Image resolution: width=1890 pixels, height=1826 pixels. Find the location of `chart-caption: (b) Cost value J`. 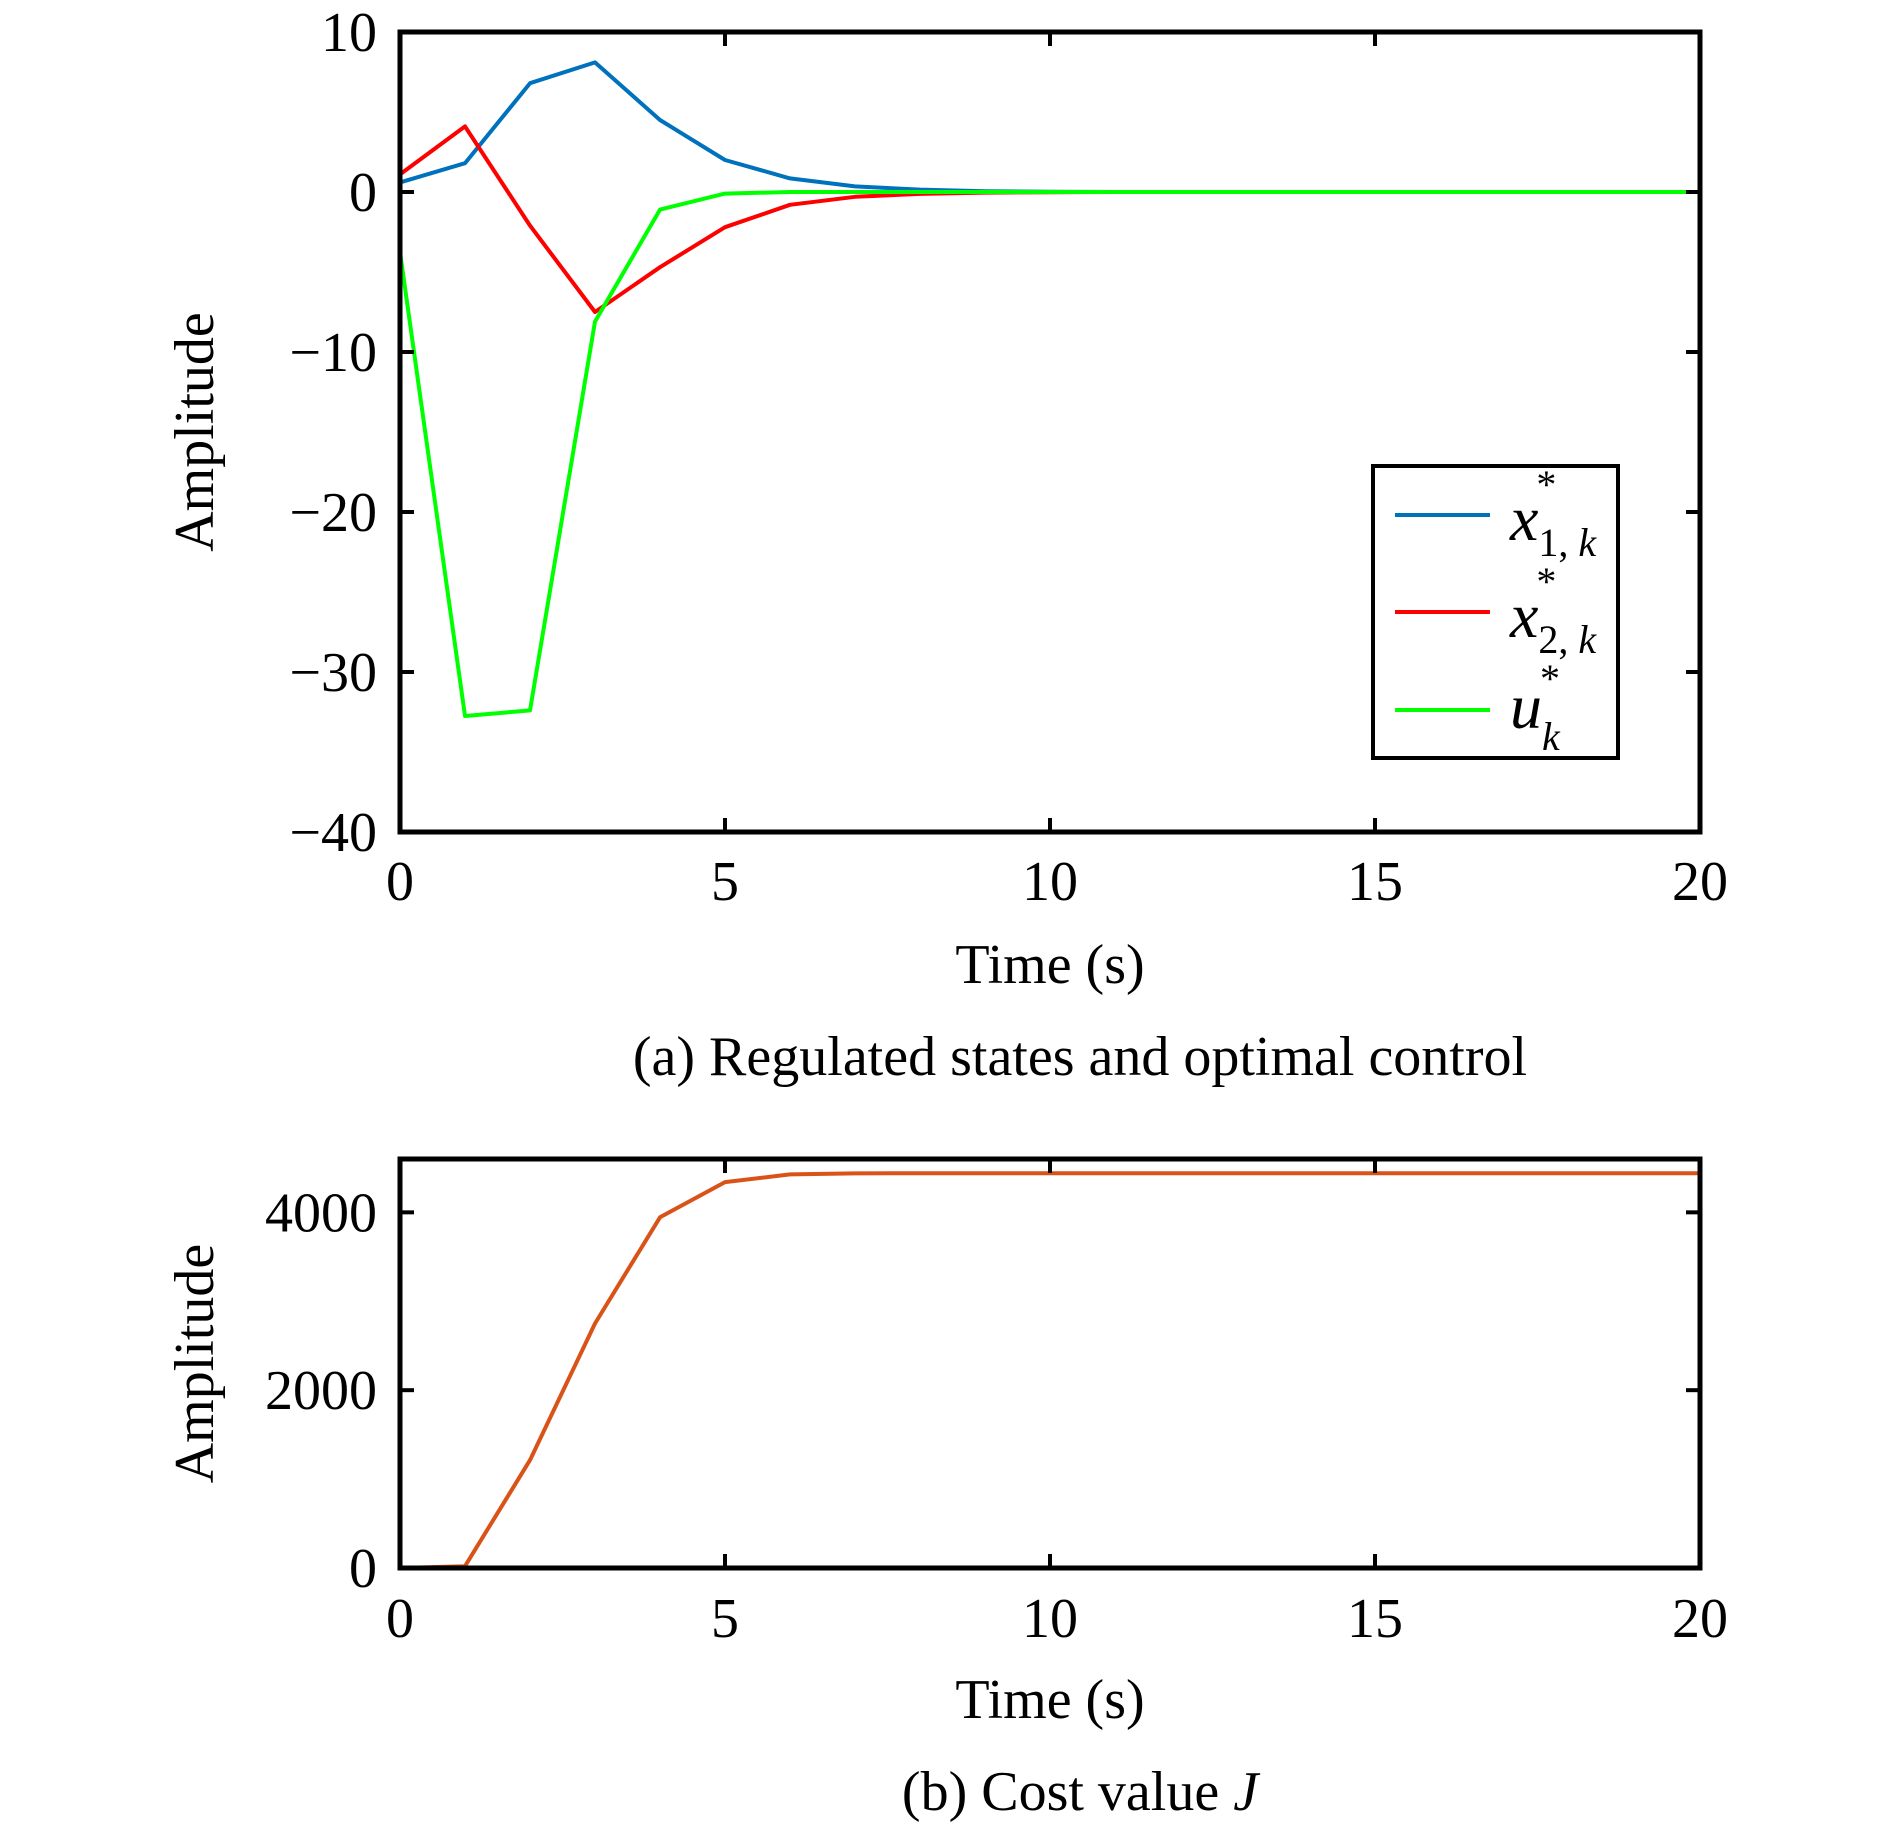

chart-caption: (b) Cost value J is located at coordinates (1081, 1792).